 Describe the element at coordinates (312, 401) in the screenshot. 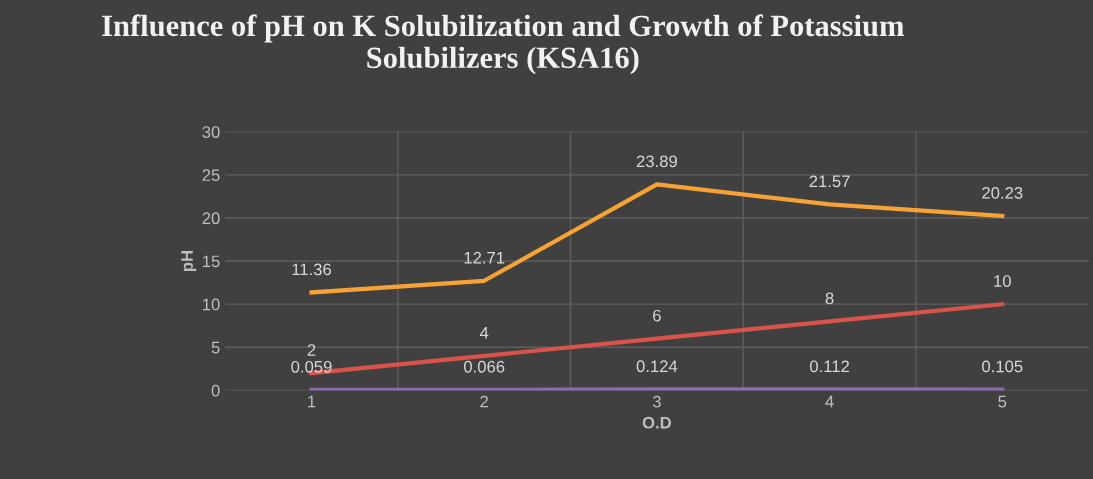

I see `x-tick-label: 1` at that location.